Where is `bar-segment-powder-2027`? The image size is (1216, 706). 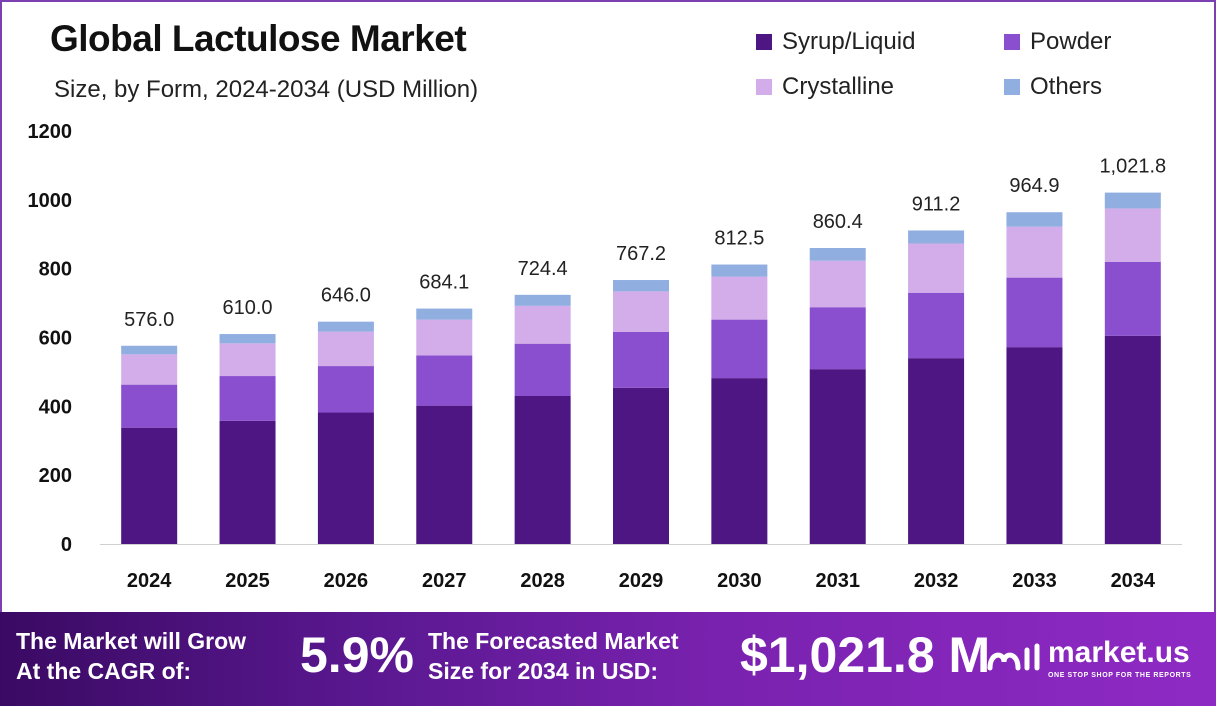
bar-segment-powder-2027 is located at coordinates (444, 380).